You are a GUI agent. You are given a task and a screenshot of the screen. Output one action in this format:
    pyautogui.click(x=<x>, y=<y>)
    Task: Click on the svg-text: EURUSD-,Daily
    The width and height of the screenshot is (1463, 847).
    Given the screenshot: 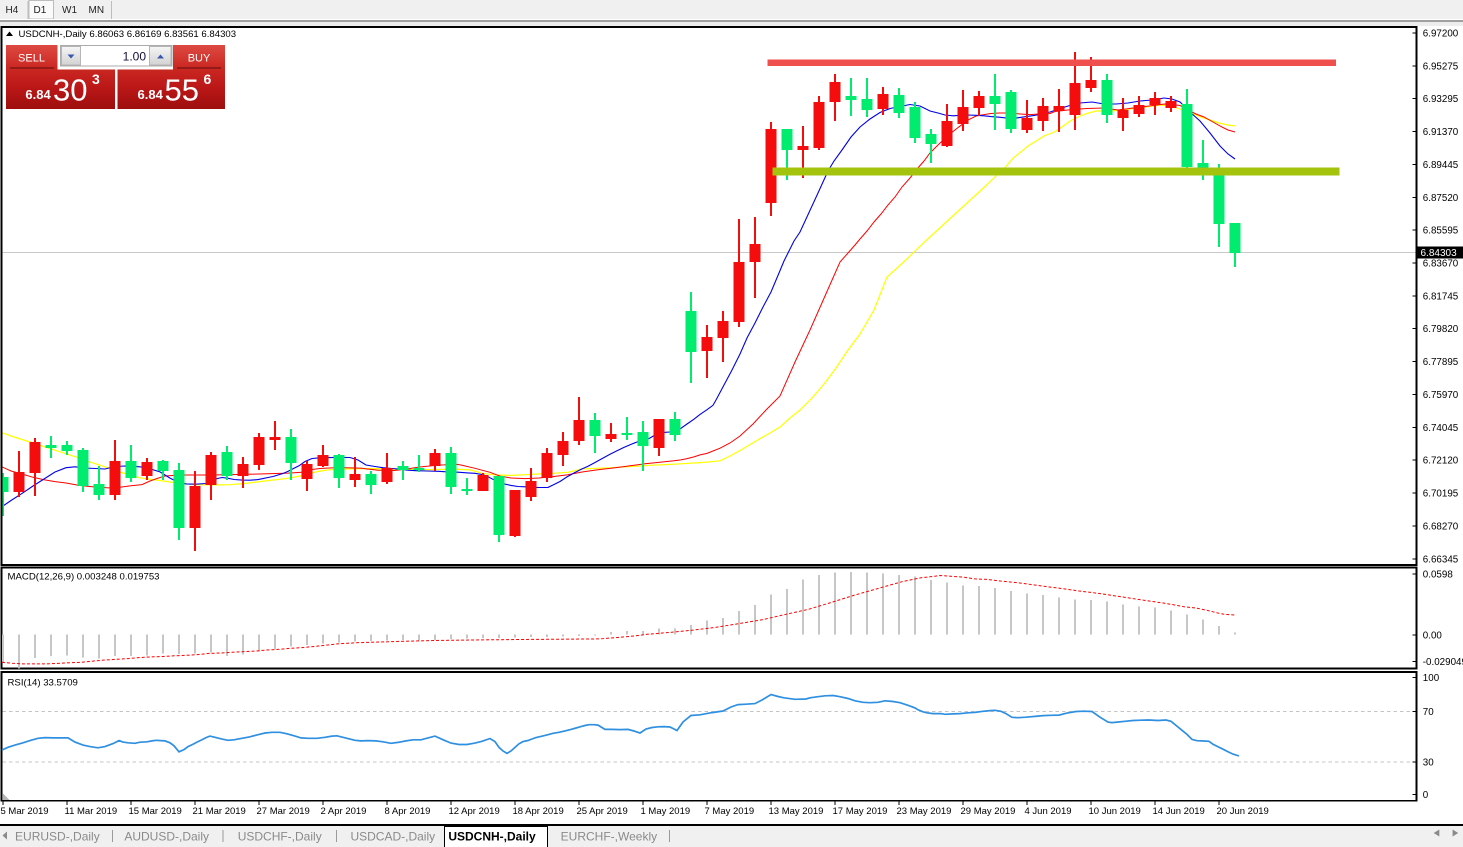 What is the action you would take?
    pyautogui.click(x=57, y=837)
    